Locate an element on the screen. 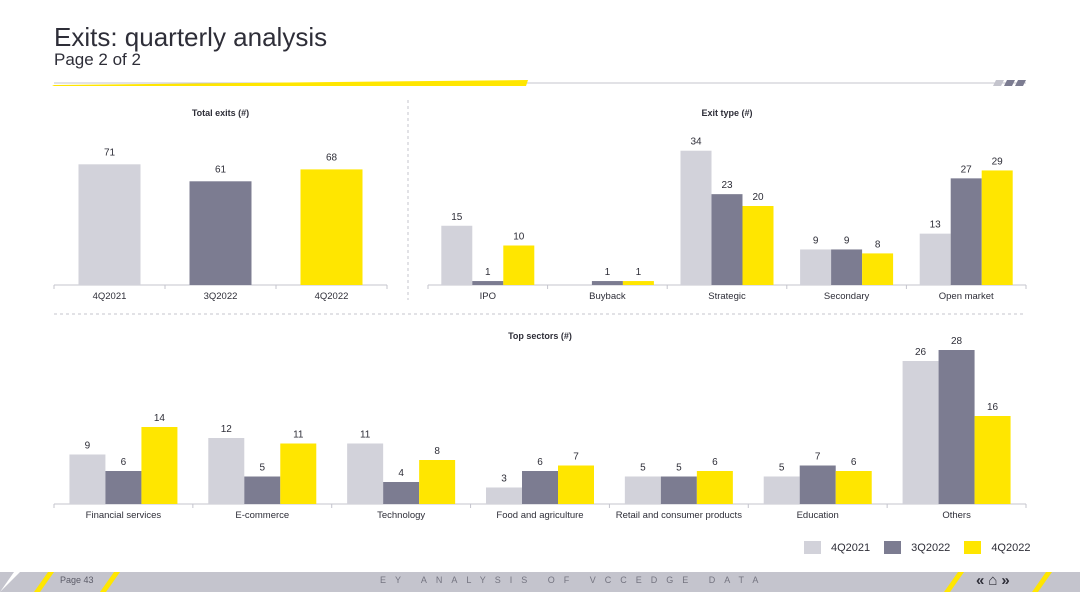 The image size is (1080, 608). legend-label: 4Q2022 is located at coordinates (1011, 547).